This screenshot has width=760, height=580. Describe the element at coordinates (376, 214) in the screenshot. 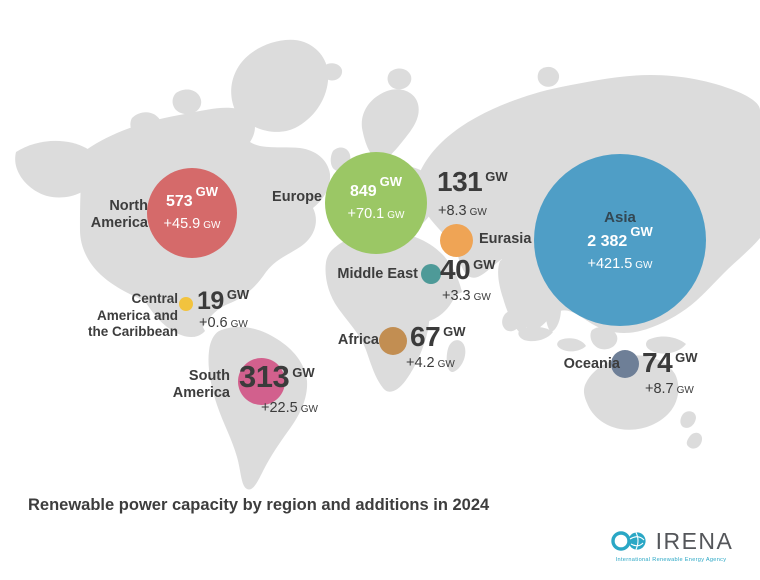

I see `addition-value: +70.1 GW` at that location.